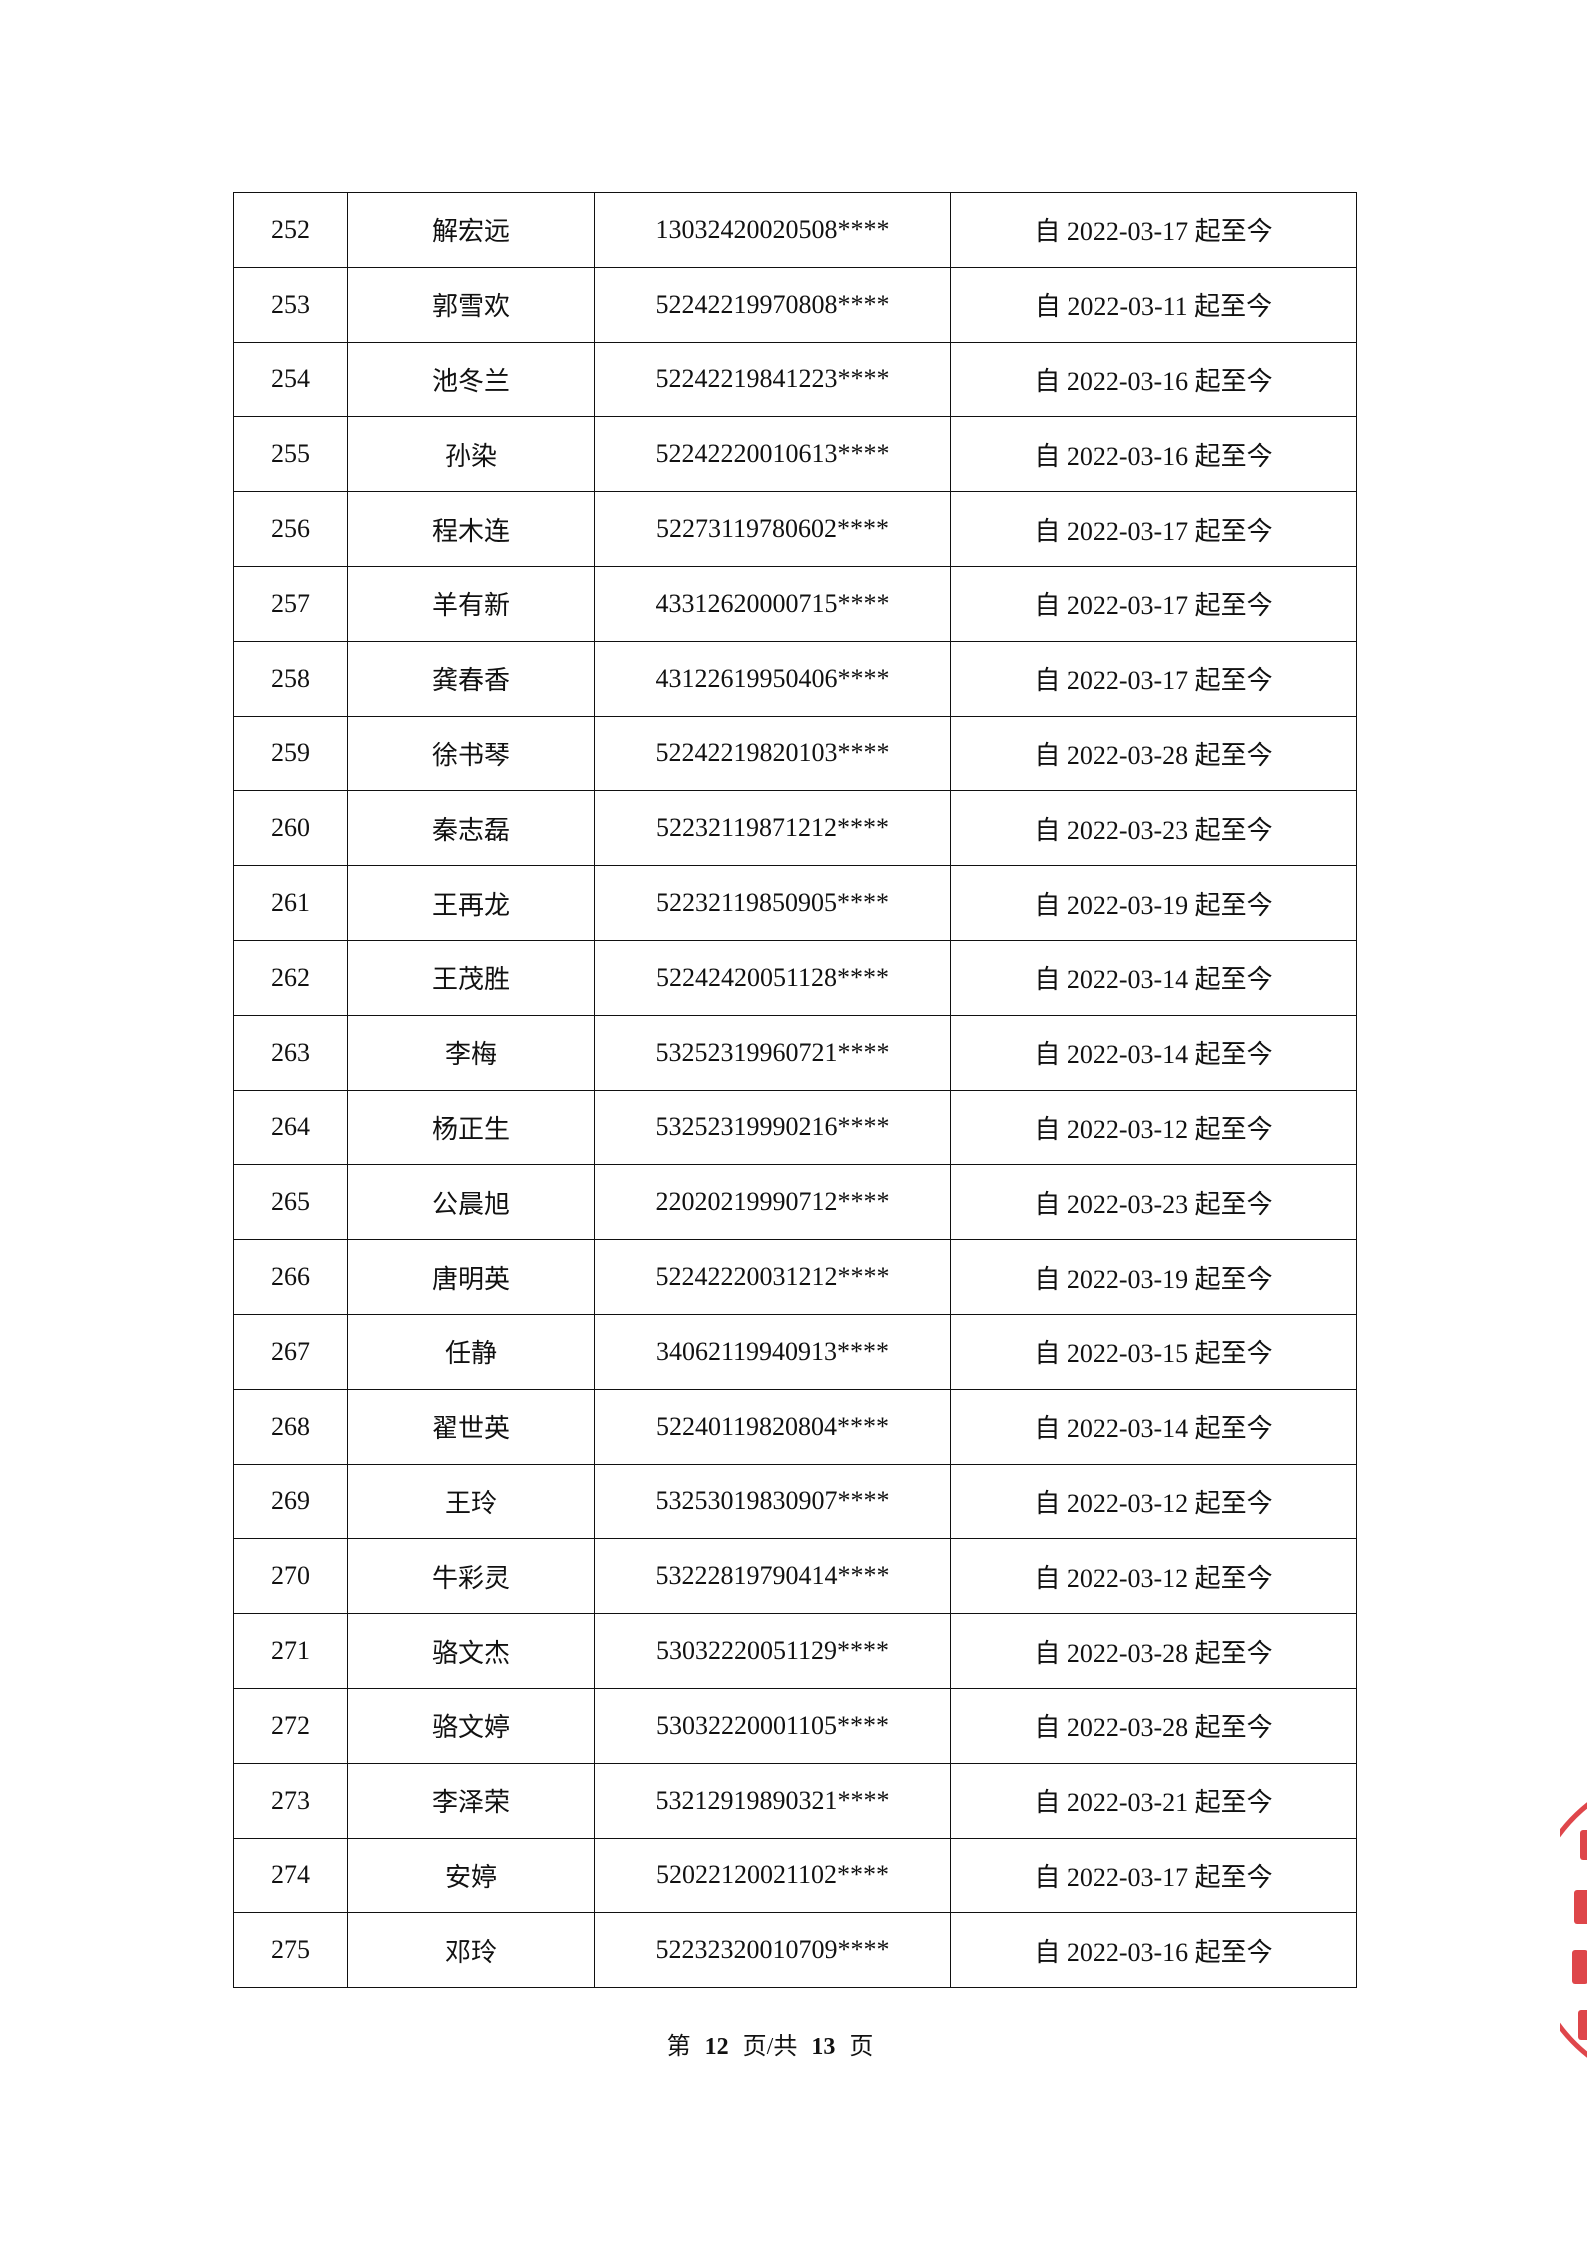 The image size is (1587, 2245). Describe the element at coordinates (795, 977) in the screenshot. I see `table-row: 262 王茂胜 52242420051128**** 自 2022-03-14 起至今` at that location.